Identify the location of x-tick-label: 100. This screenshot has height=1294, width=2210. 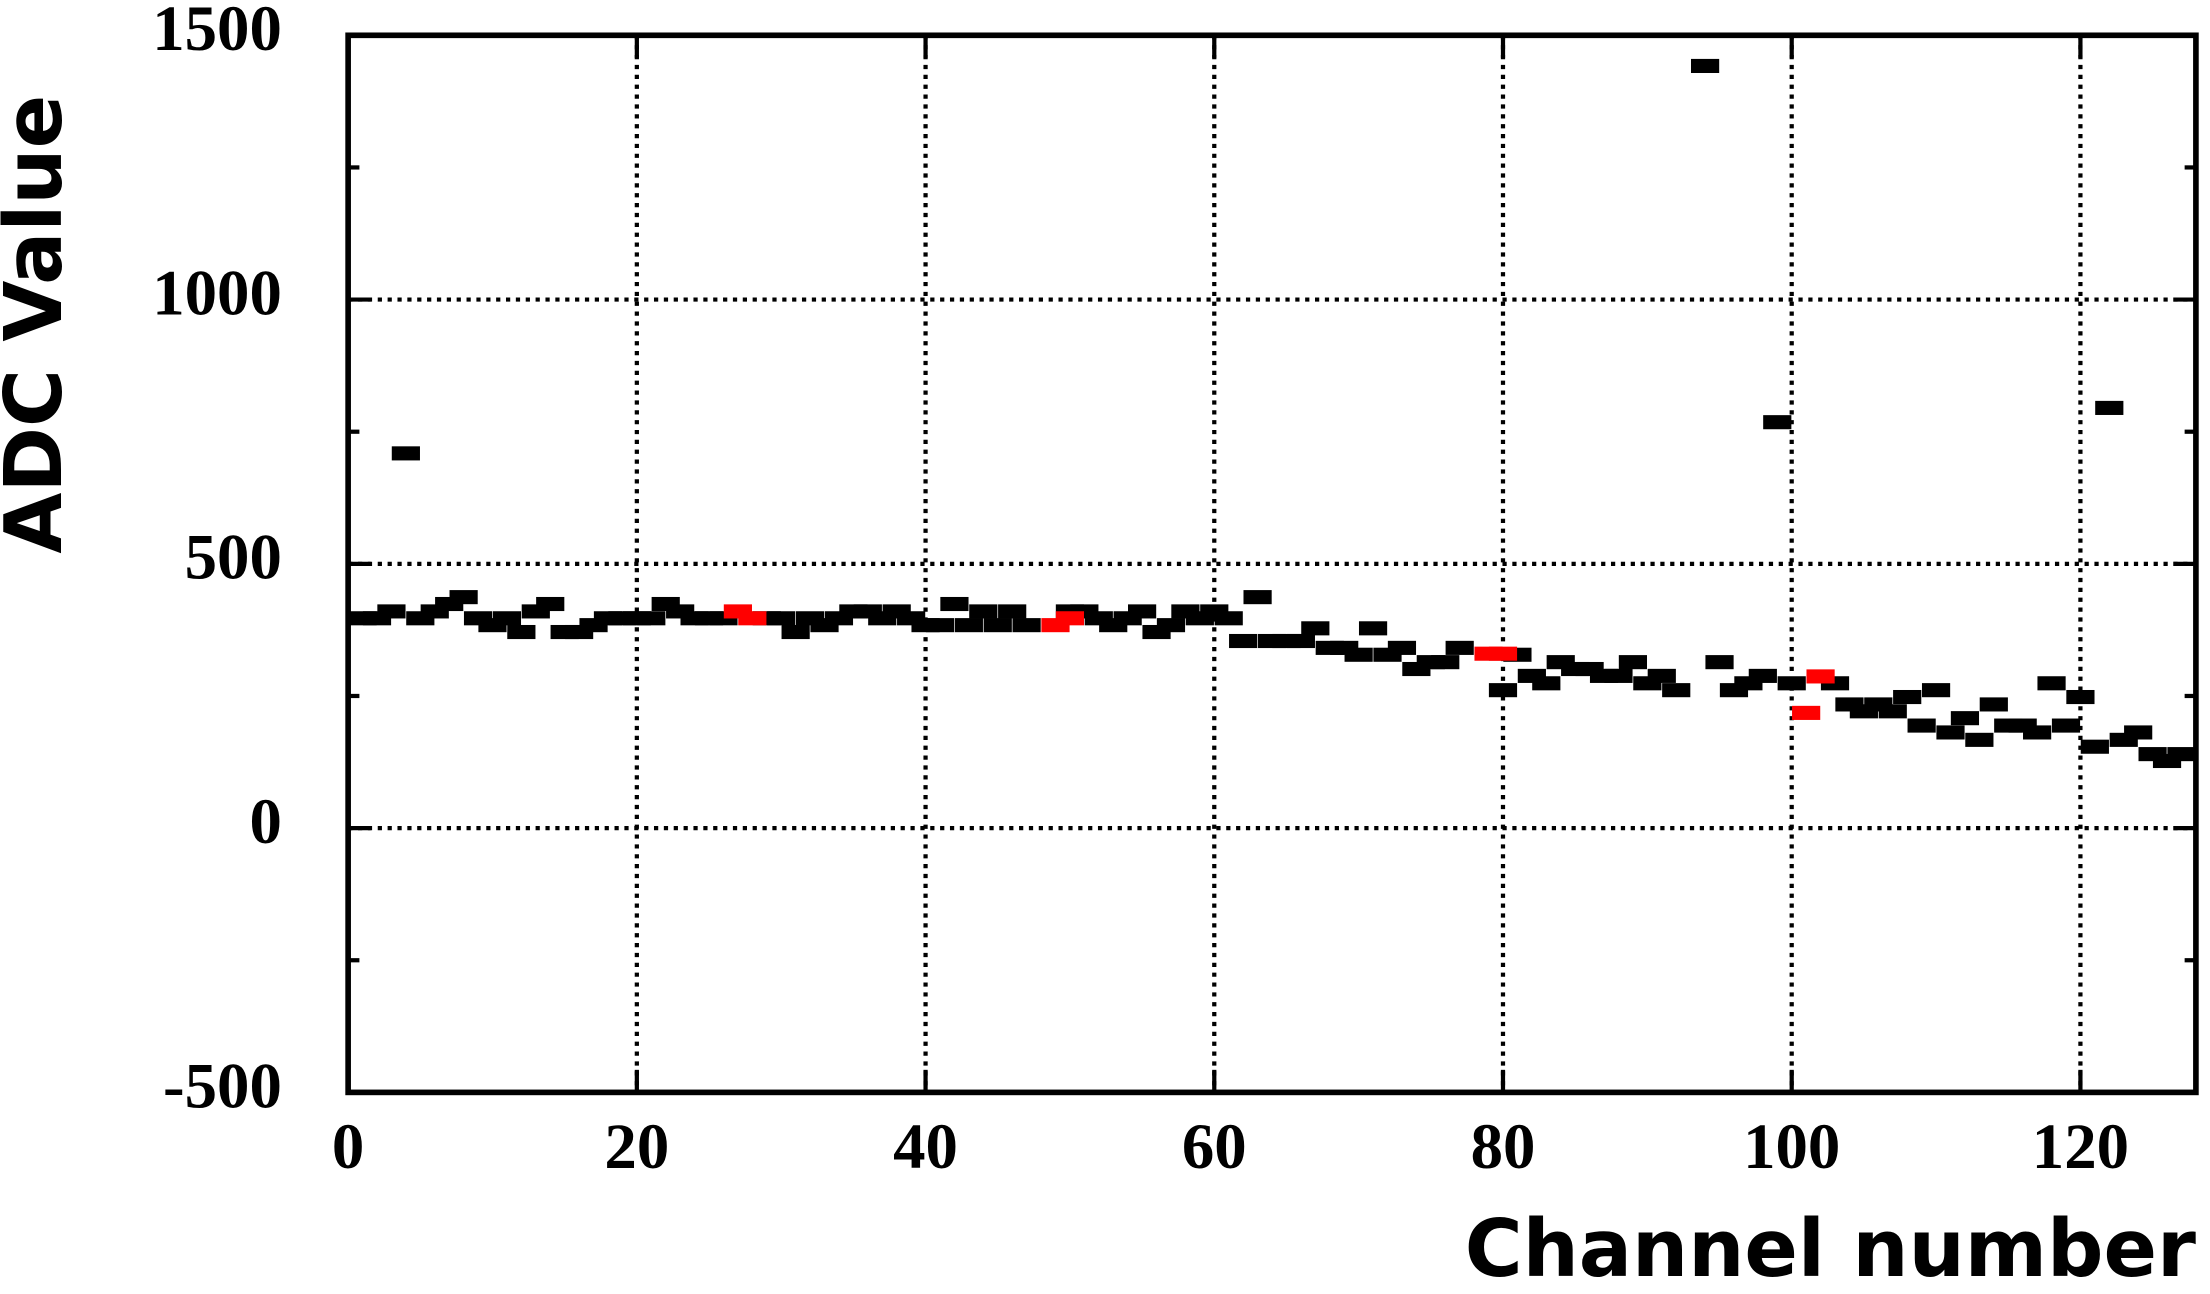
(1791, 1147).